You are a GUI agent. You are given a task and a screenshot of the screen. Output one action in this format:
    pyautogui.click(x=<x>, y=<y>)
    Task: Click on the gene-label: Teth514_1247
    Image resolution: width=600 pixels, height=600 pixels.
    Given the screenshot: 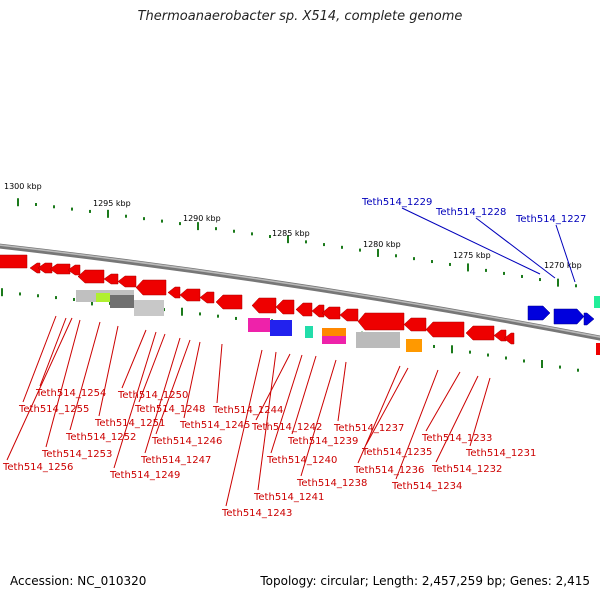 What is the action you would take?
    pyautogui.click(x=175, y=460)
    